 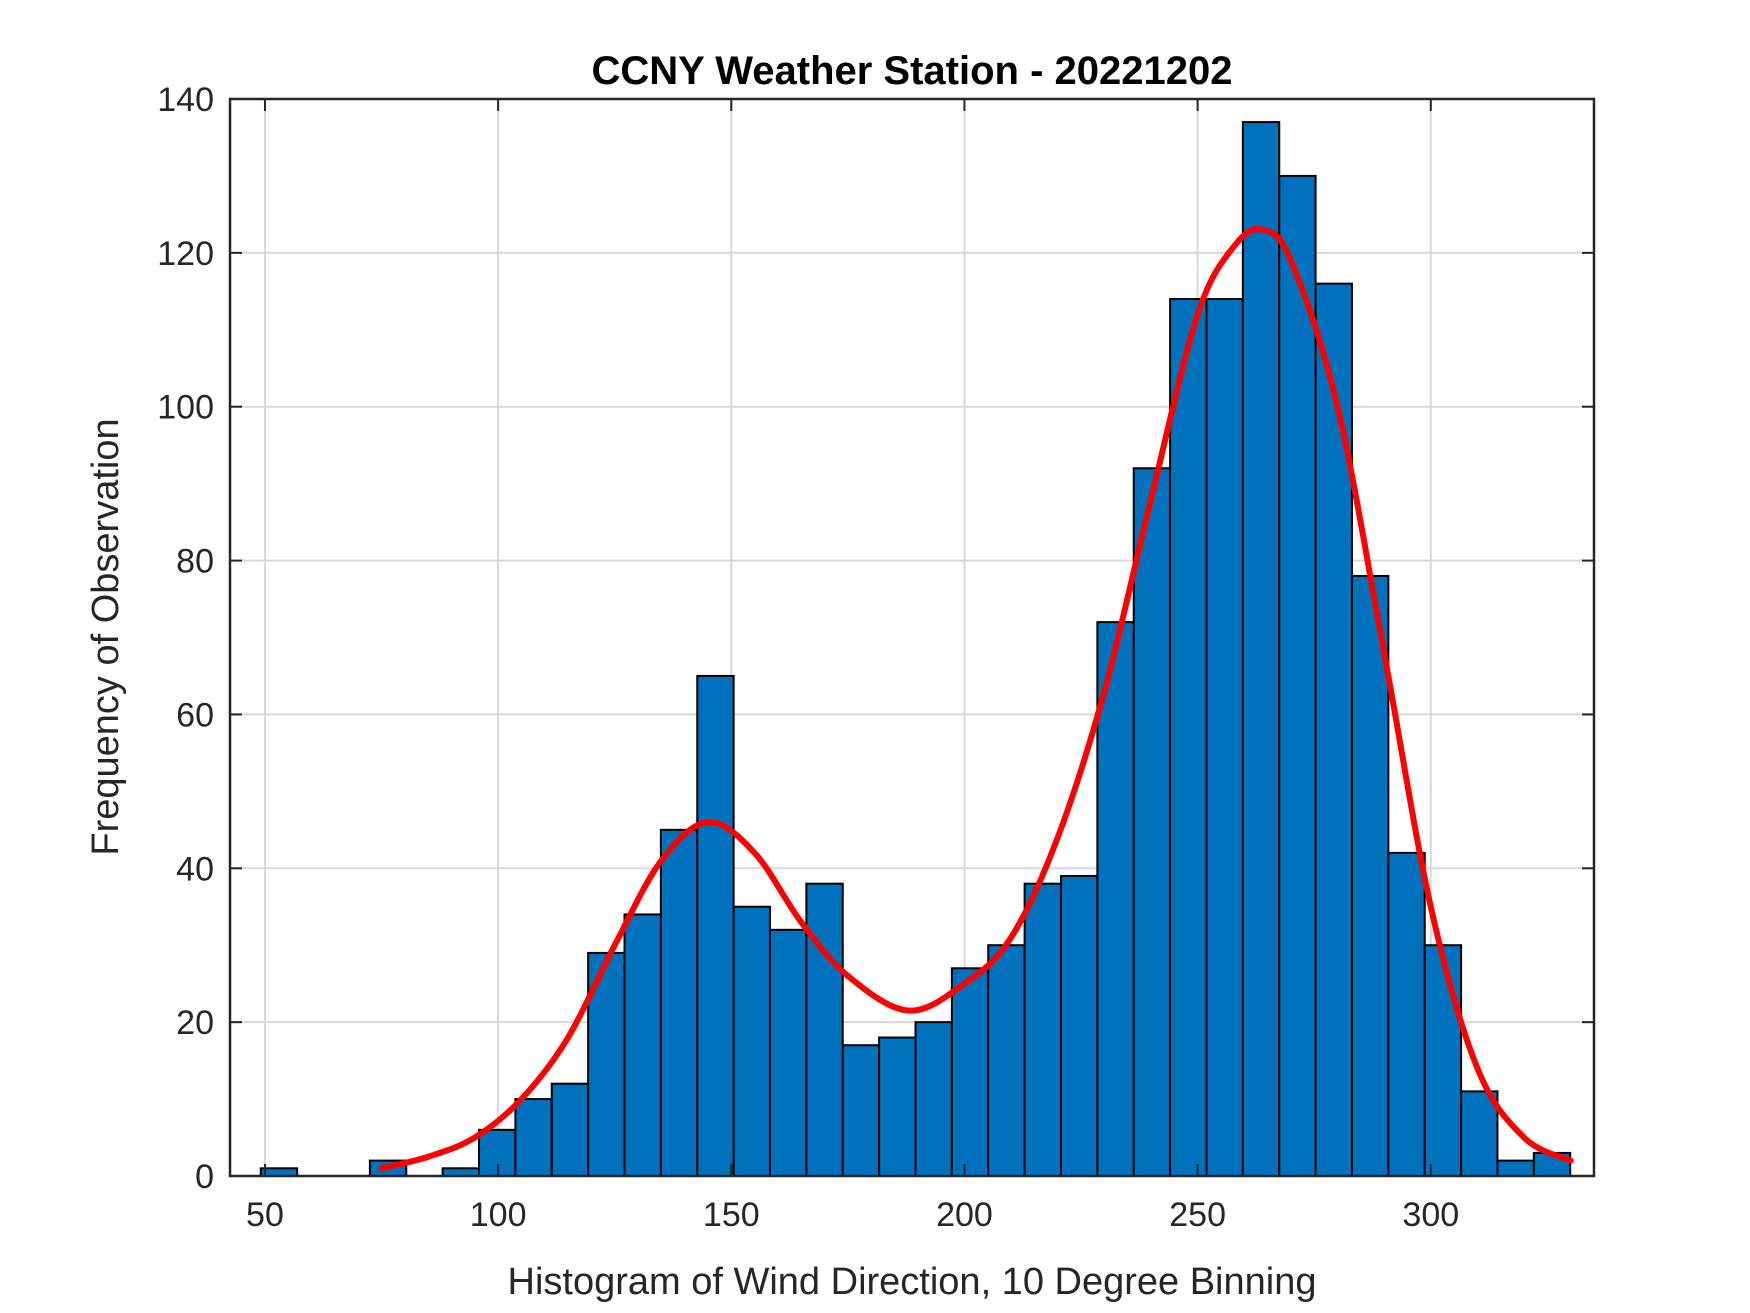 I want to click on y-tick-label: 140, so click(x=185, y=100).